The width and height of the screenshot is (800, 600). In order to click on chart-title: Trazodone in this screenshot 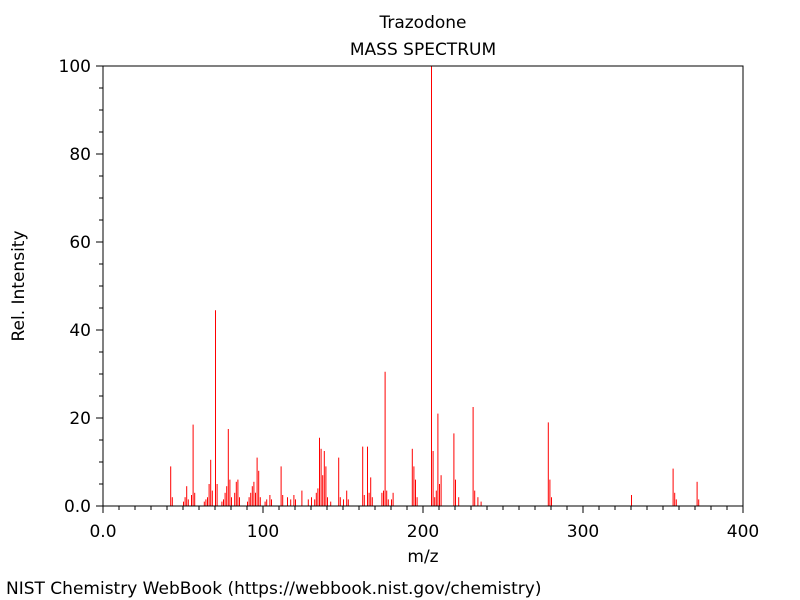, I will do `click(422, 23)`.